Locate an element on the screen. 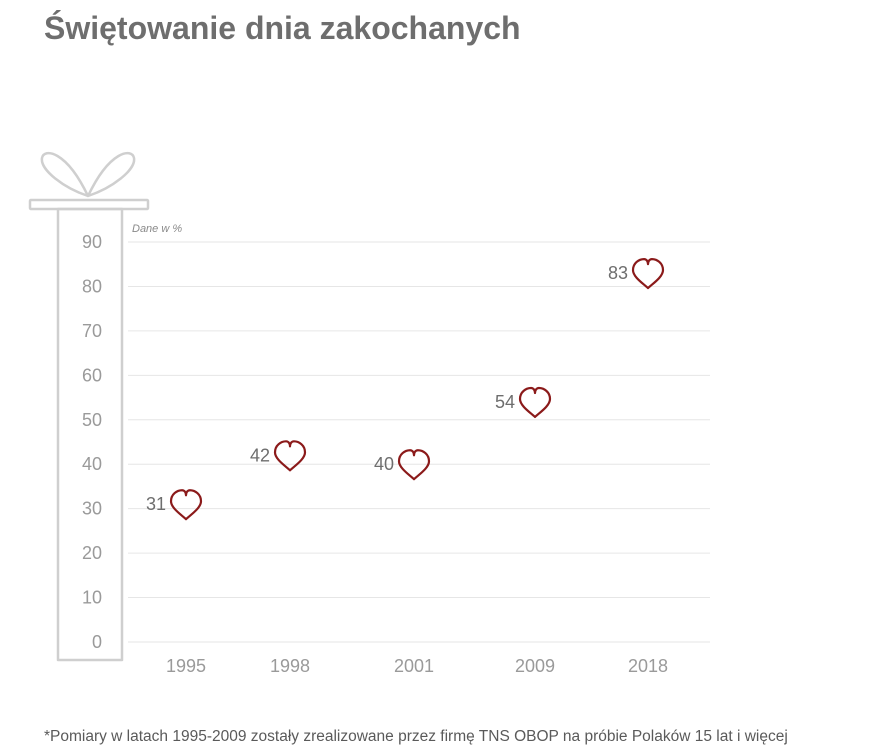  x-tick-label: 2001 is located at coordinates (414, 666).